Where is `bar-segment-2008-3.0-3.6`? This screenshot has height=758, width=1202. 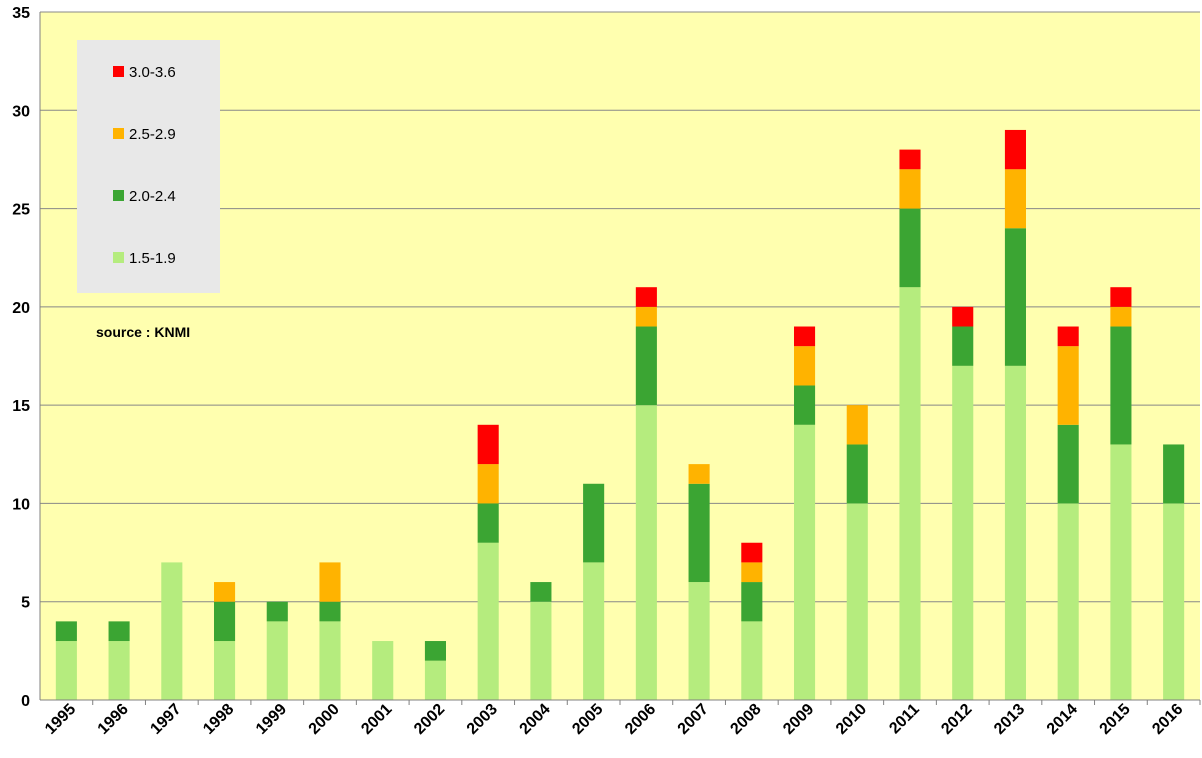 bar-segment-2008-3.0-3.6 is located at coordinates (752, 552).